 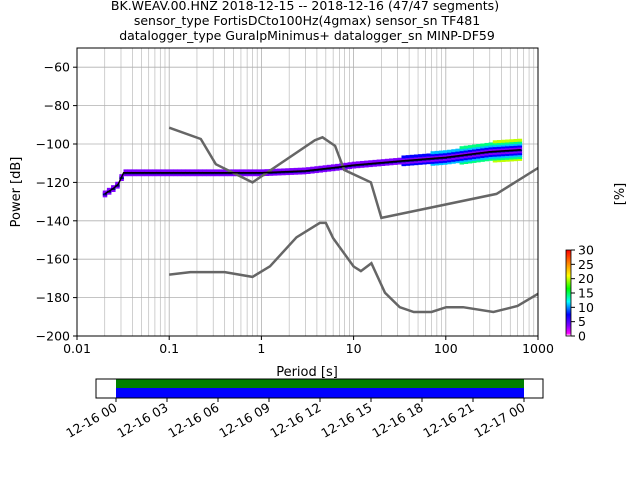 What do you see at coordinates (53, 336) in the screenshot?
I see `y-tick-label: −200` at bounding box center [53, 336].